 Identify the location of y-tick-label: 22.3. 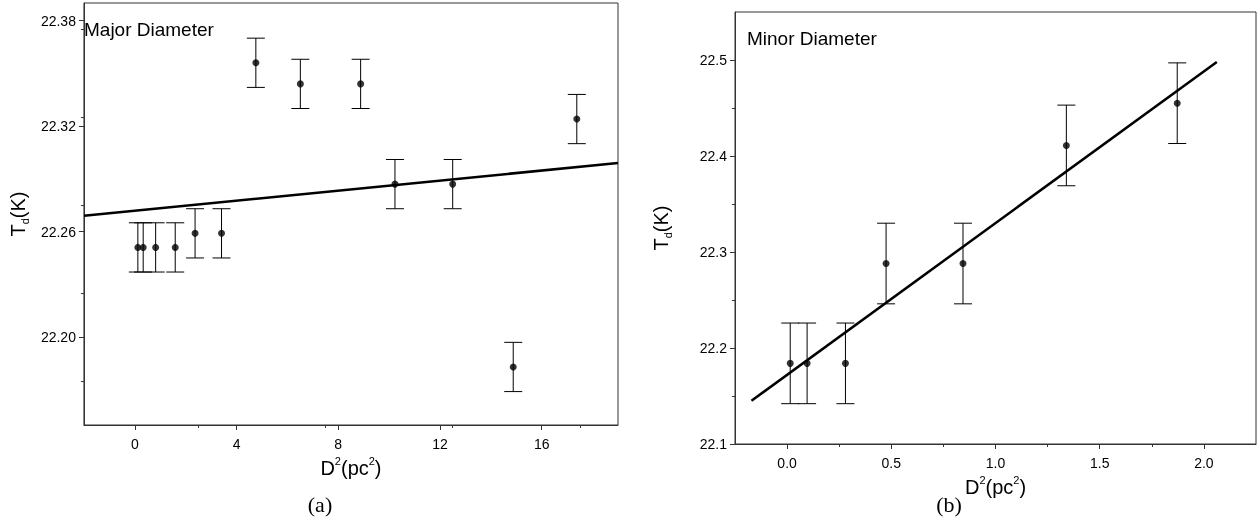
(713, 252).